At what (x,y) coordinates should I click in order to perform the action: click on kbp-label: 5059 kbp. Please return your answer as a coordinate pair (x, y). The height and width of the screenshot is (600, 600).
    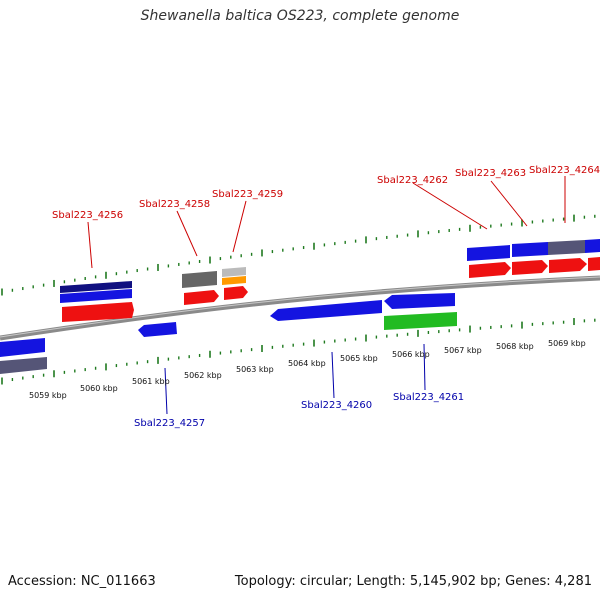
    Looking at the image, I should click on (48, 395).